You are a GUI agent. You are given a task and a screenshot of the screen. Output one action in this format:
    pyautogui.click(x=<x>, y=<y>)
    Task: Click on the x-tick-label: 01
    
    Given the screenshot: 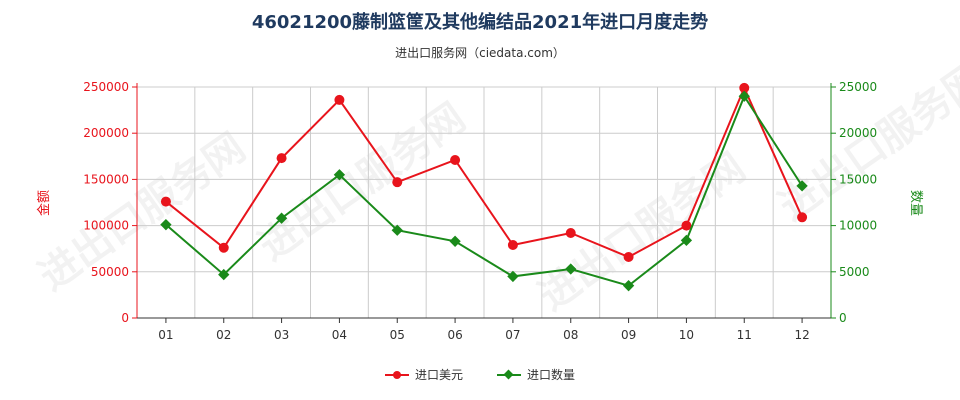 What is the action you would take?
    pyautogui.click(x=165, y=335)
    